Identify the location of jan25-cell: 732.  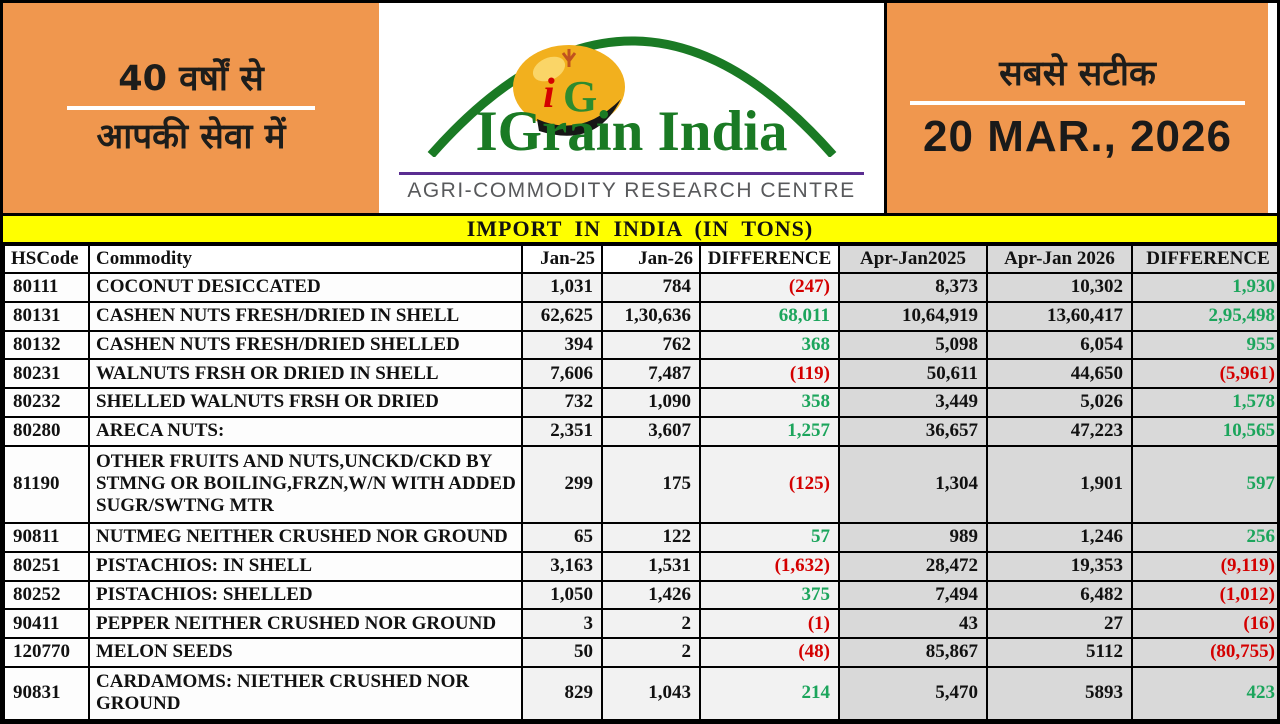
(562, 402).